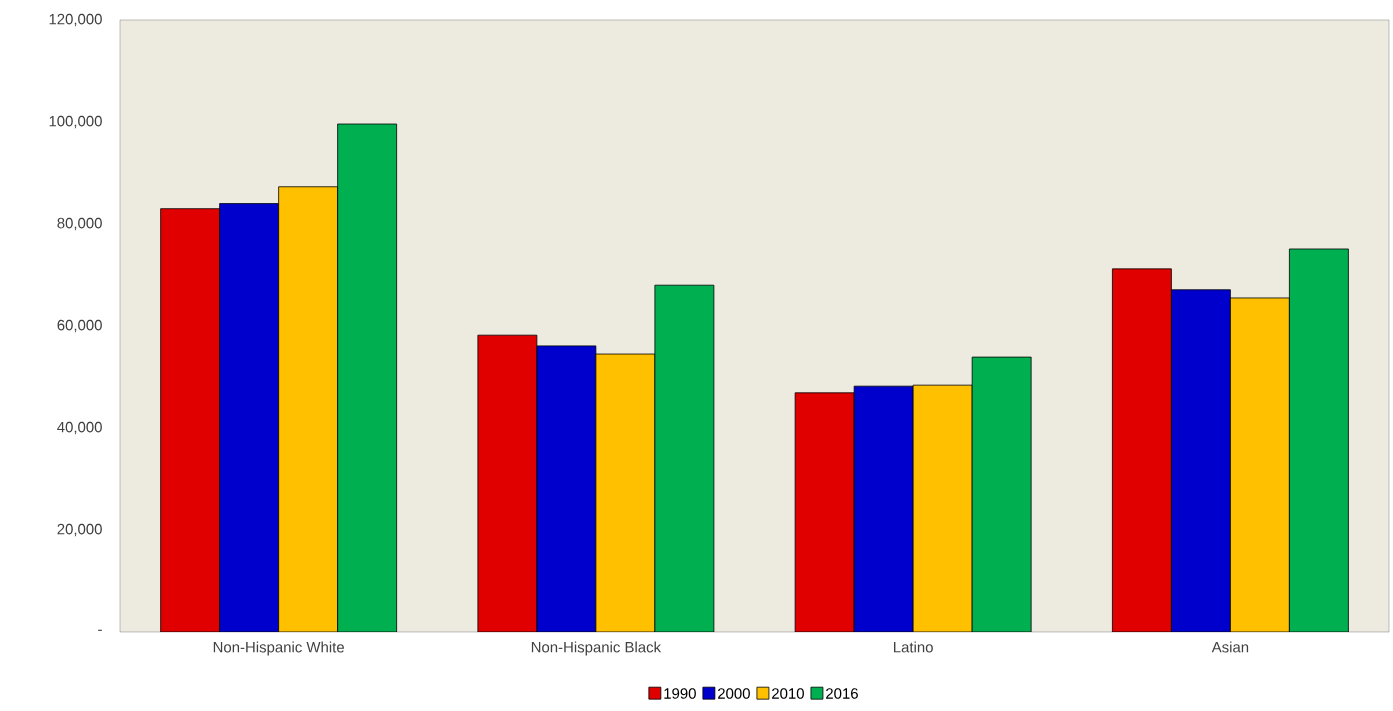  Describe the element at coordinates (596, 648) in the screenshot. I see `x-tick-label: Non-Hispanic Black` at that location.